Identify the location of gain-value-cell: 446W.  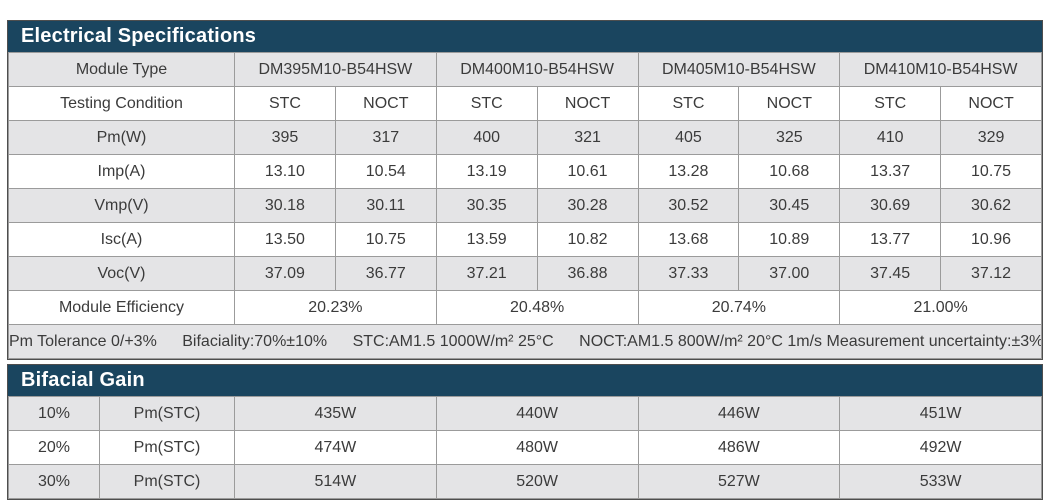
(739, 413).